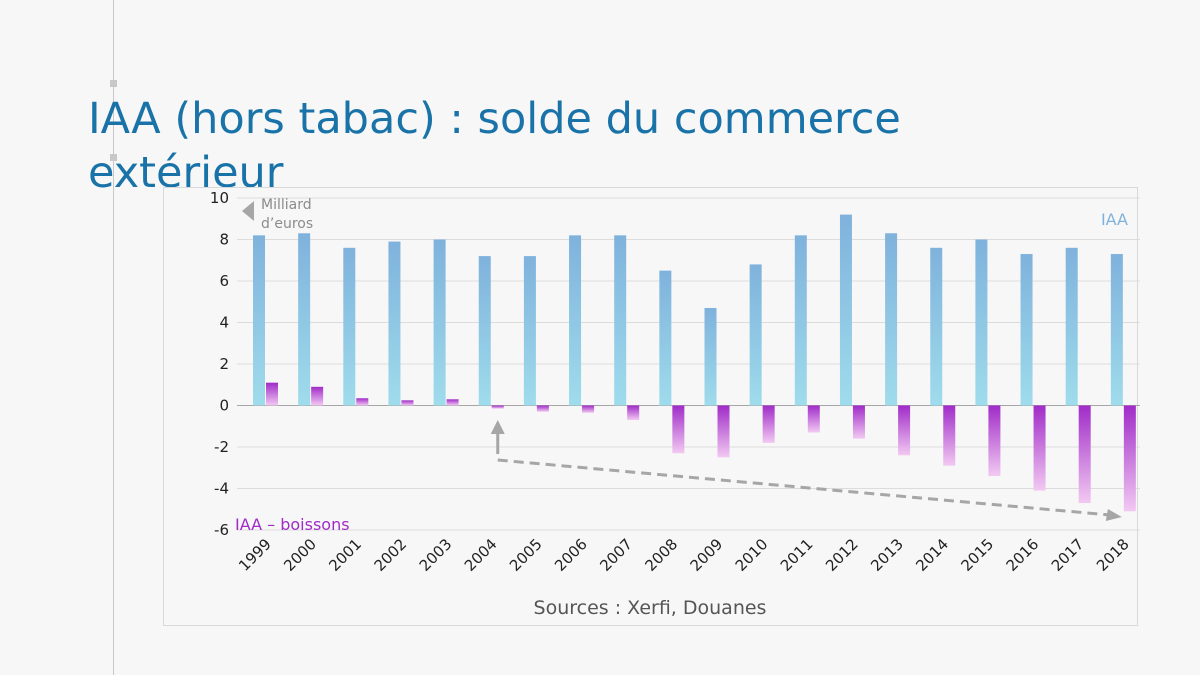 The width and height of the screenshot is (1200, 675). What do you see at coordinates (1114, 219) in the screenshot?
I see `series-label-iaa: IAA` at bounding box center [1114, 219].